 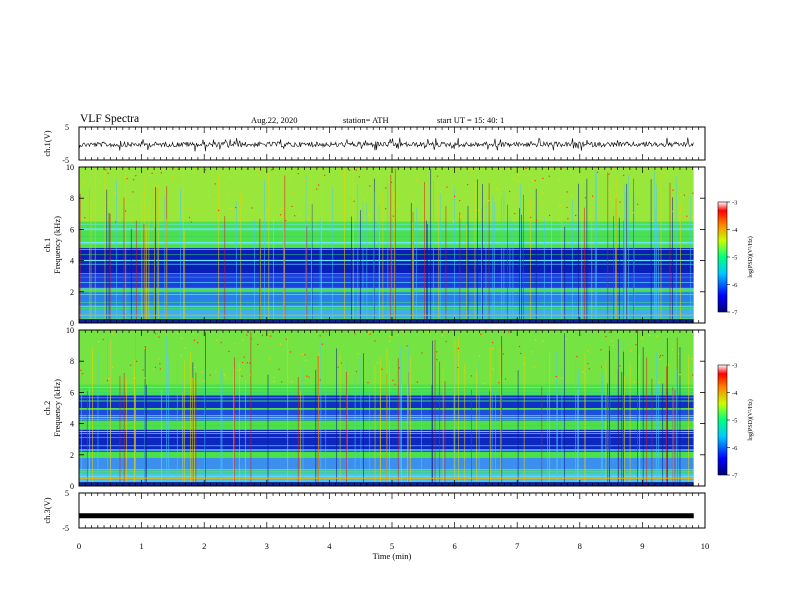 What do you see at coordinates (705, 546) in the screenshot?
I see `xtick-label-10: 10` at bounding box center [705, 546].